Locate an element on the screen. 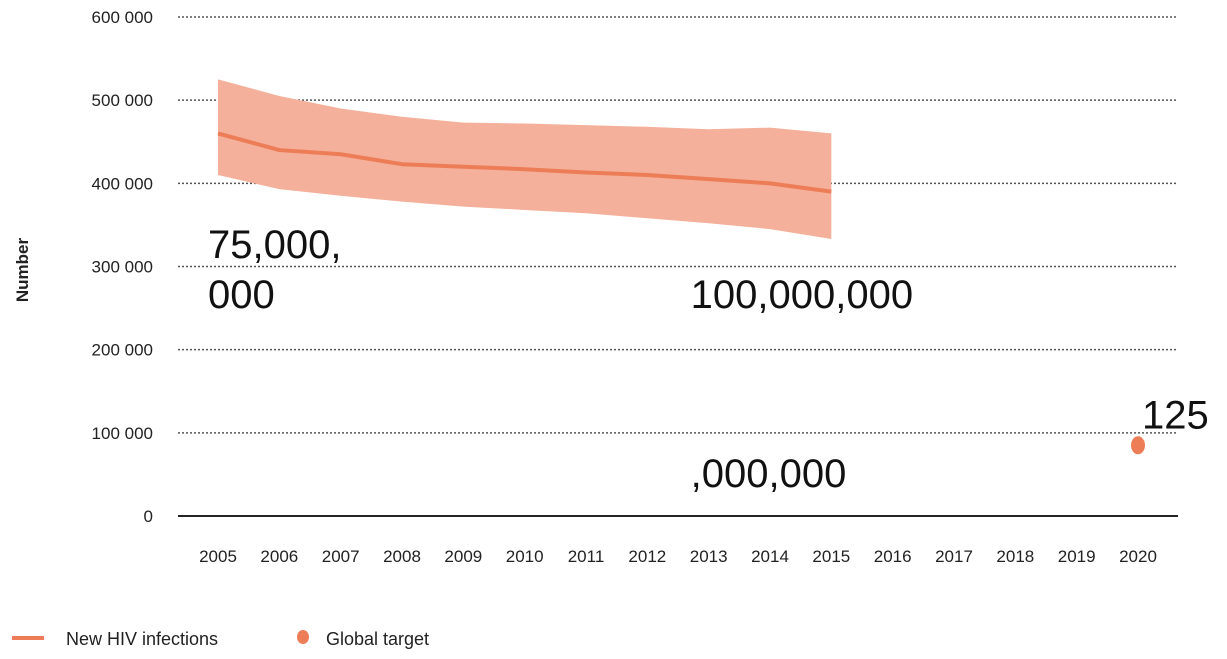  y-tick-label: 600 000 is located at coordinates (122, 17).